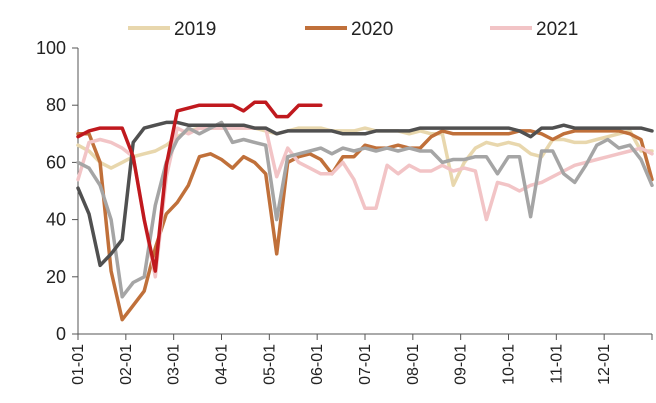 Image resolution: width=656 pixels, height=403 pixels. I want to click on legend-label-2021: 2021, so click(557, 29).